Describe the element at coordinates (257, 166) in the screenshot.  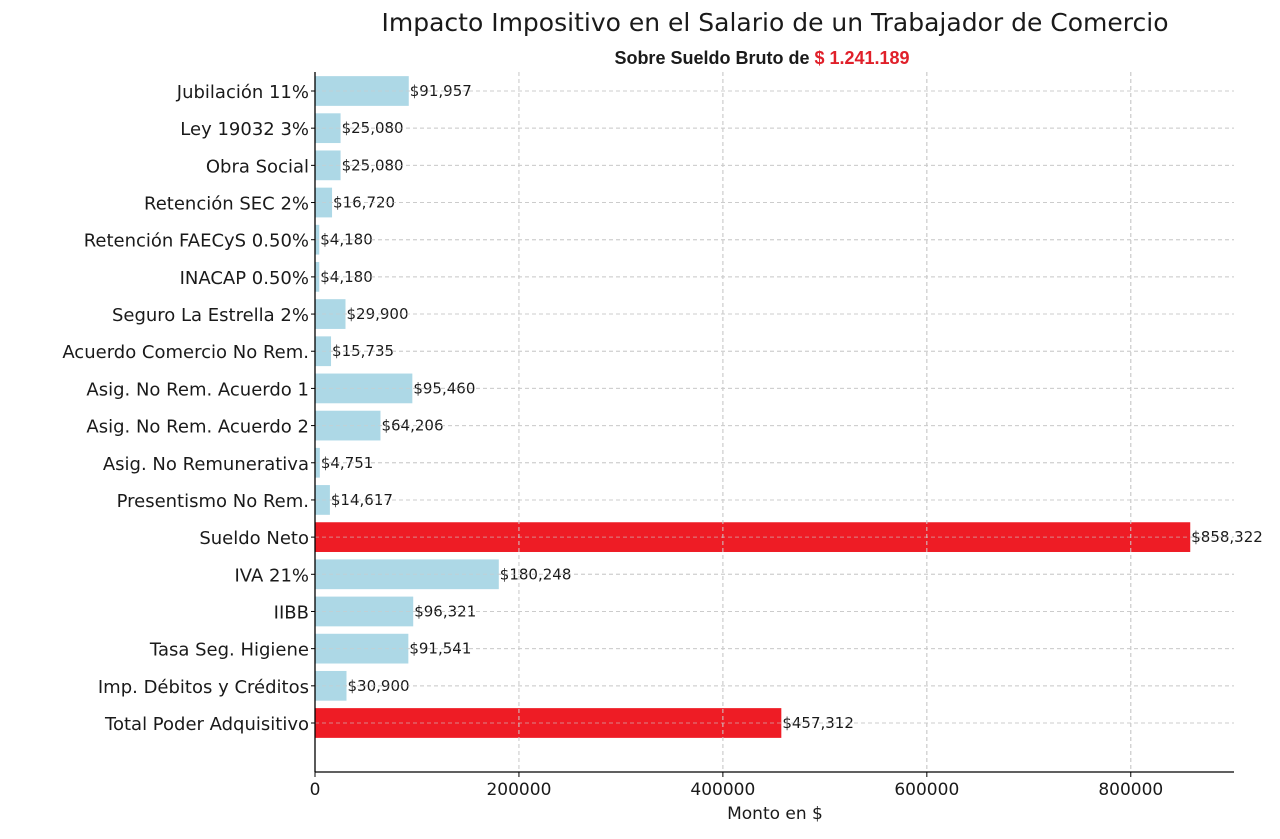
I see `y-tick-label-2: Obra Social` at that location.